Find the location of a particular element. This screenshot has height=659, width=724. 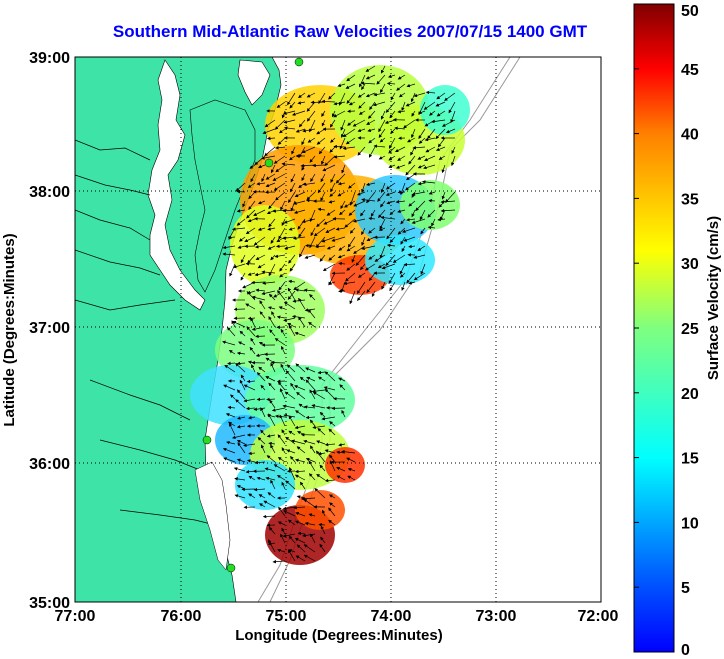

colorbar-tick-label: 45 is located at coordinates (690, 70).